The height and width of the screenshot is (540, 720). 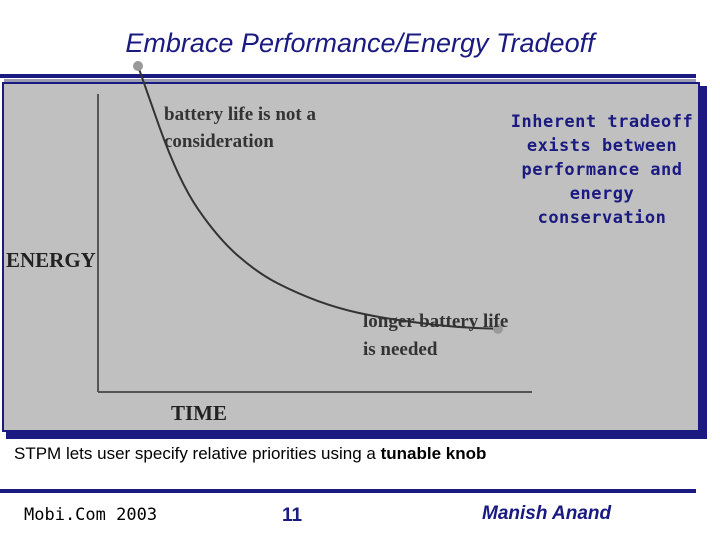 What do you see at coordinates (138, 66) in the screenshot?
I see `curve-start-point` at bounding box center [138, 66].